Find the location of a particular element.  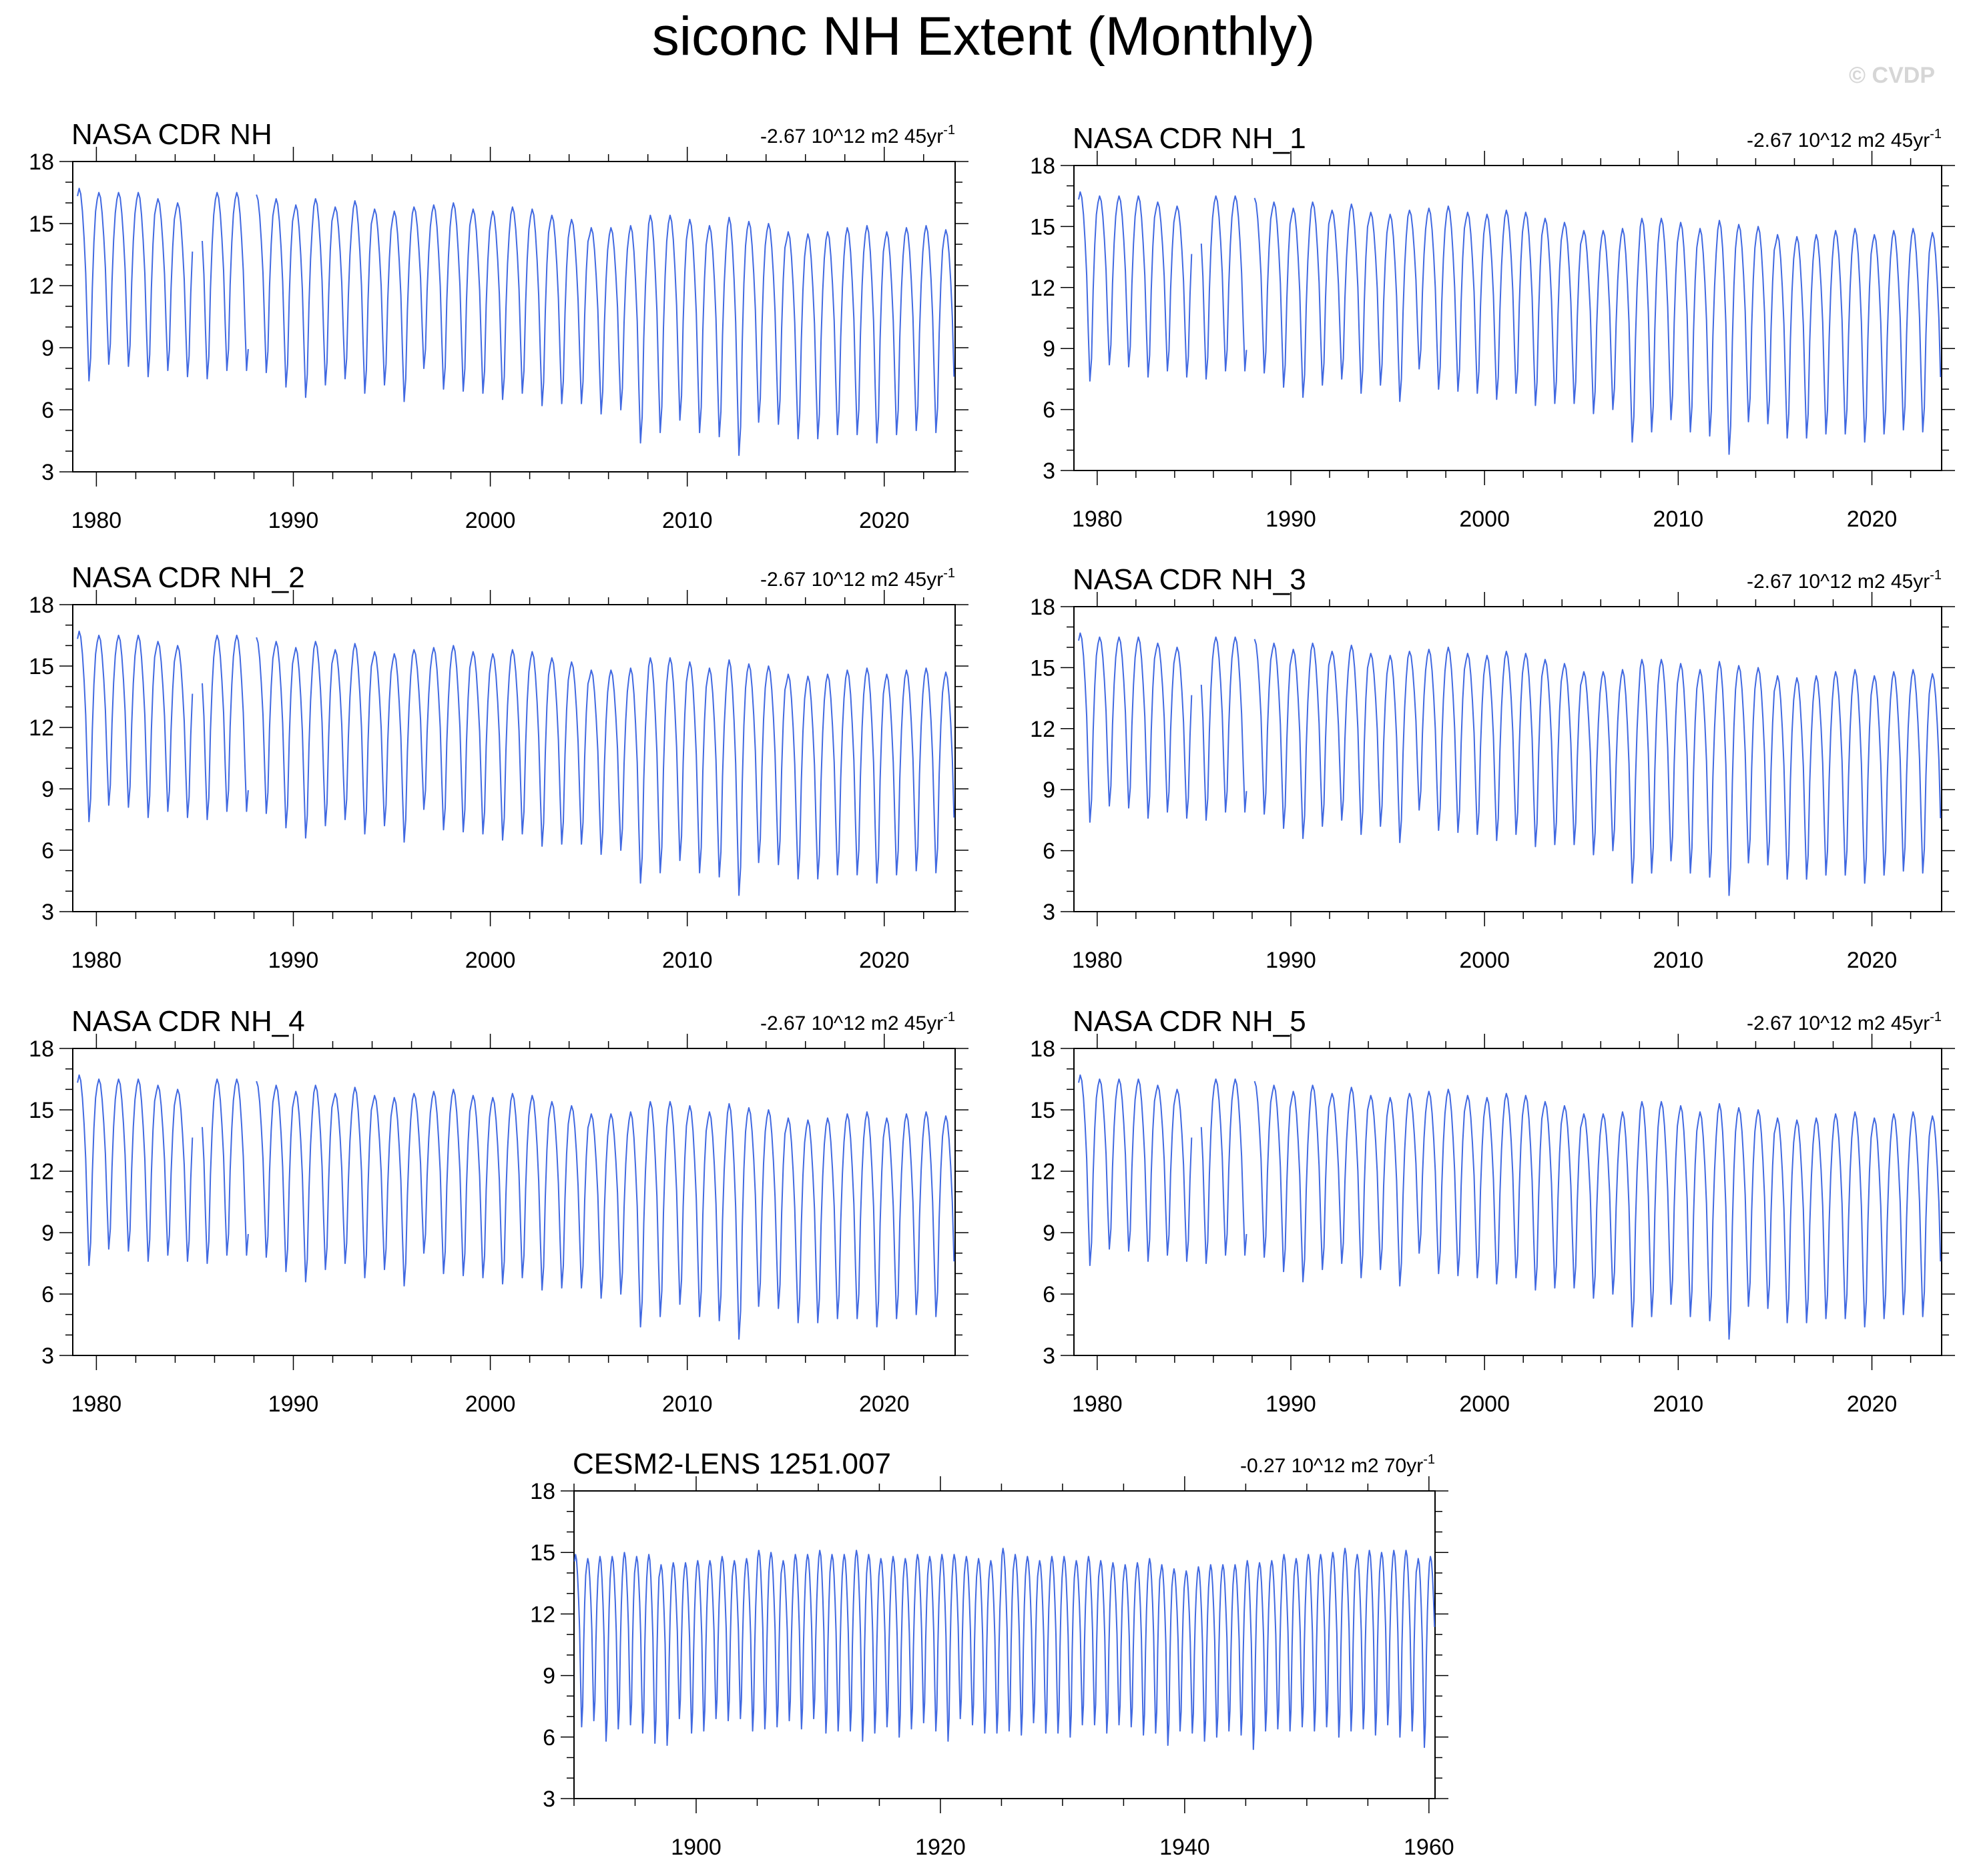

panel-title: CESM2-LENS 1251.007 is located at coordinates (732, 1464).